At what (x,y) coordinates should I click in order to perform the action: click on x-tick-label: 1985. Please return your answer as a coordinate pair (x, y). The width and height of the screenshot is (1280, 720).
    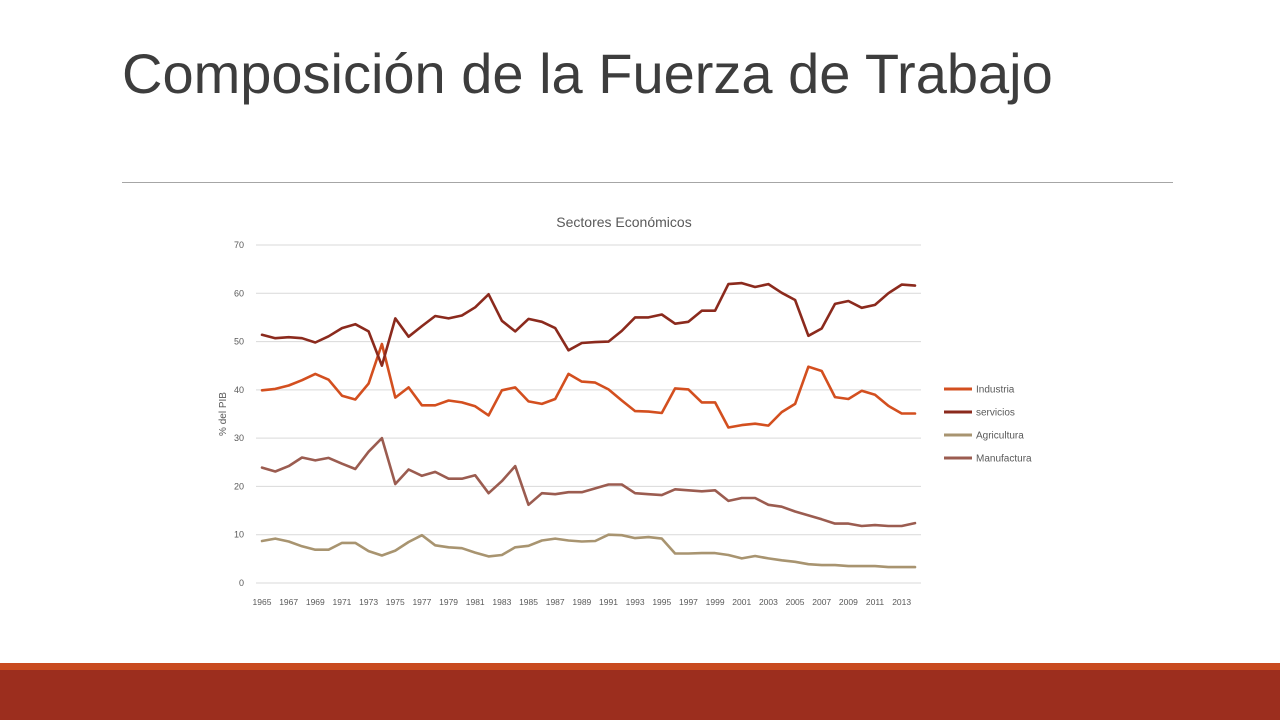
    Looking at the image, I should click on (528, 602).